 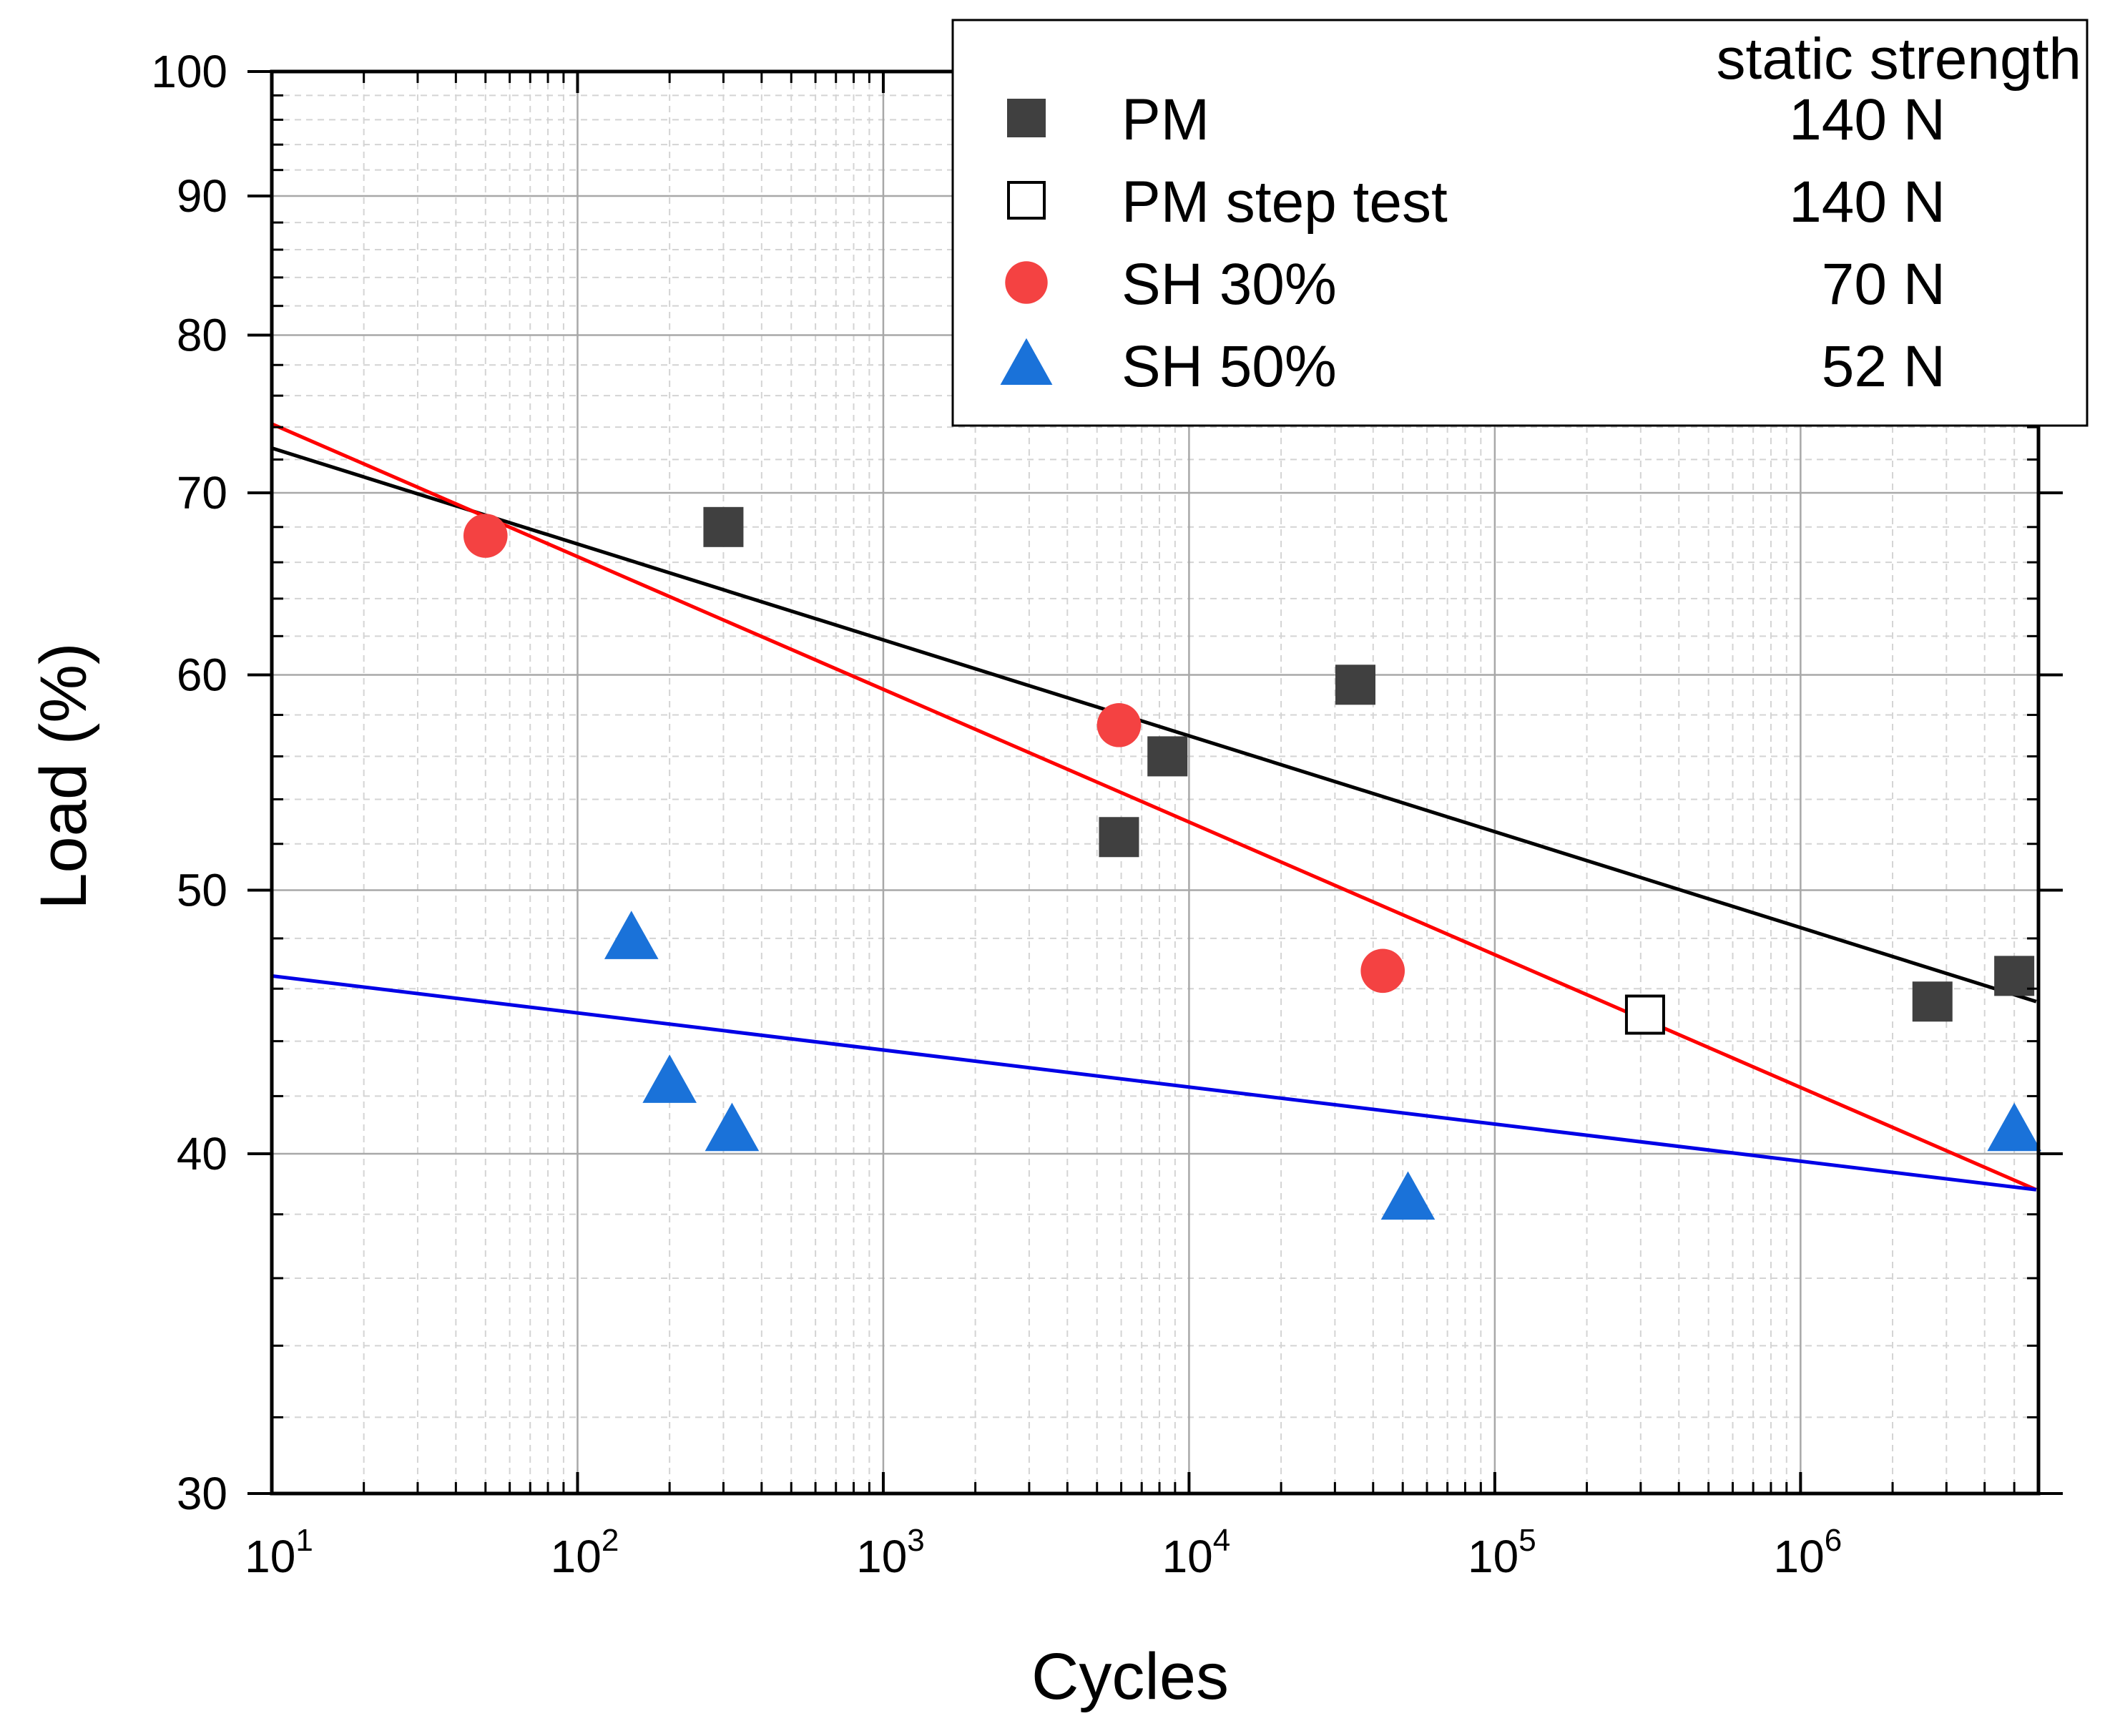 I want to click on legend-marker-pm-step-test, so click(x=1026, y=200).